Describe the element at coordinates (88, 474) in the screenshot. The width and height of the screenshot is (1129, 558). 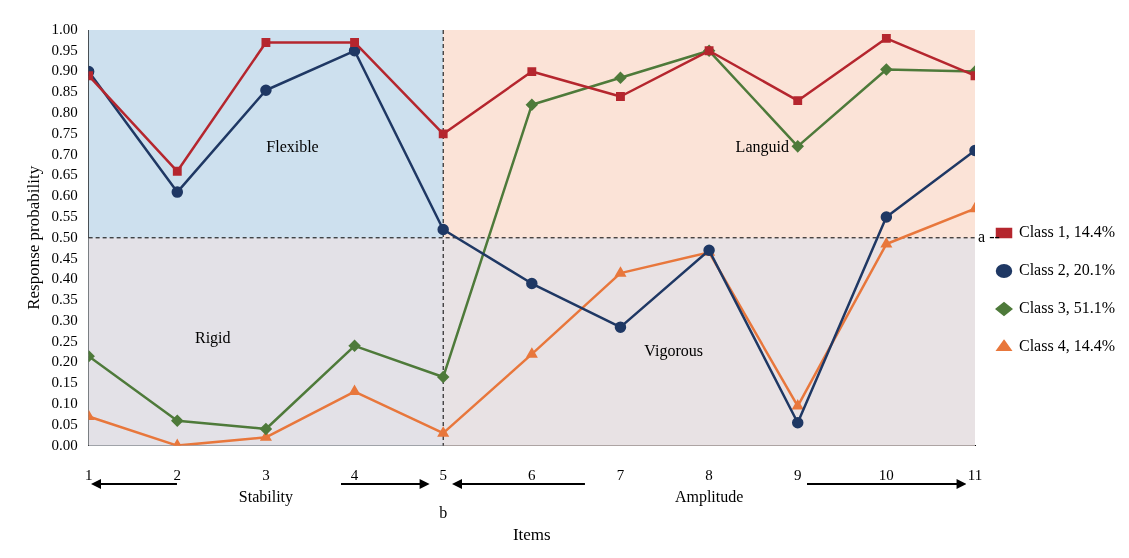
I see `x-tick-label: 1` at that location.